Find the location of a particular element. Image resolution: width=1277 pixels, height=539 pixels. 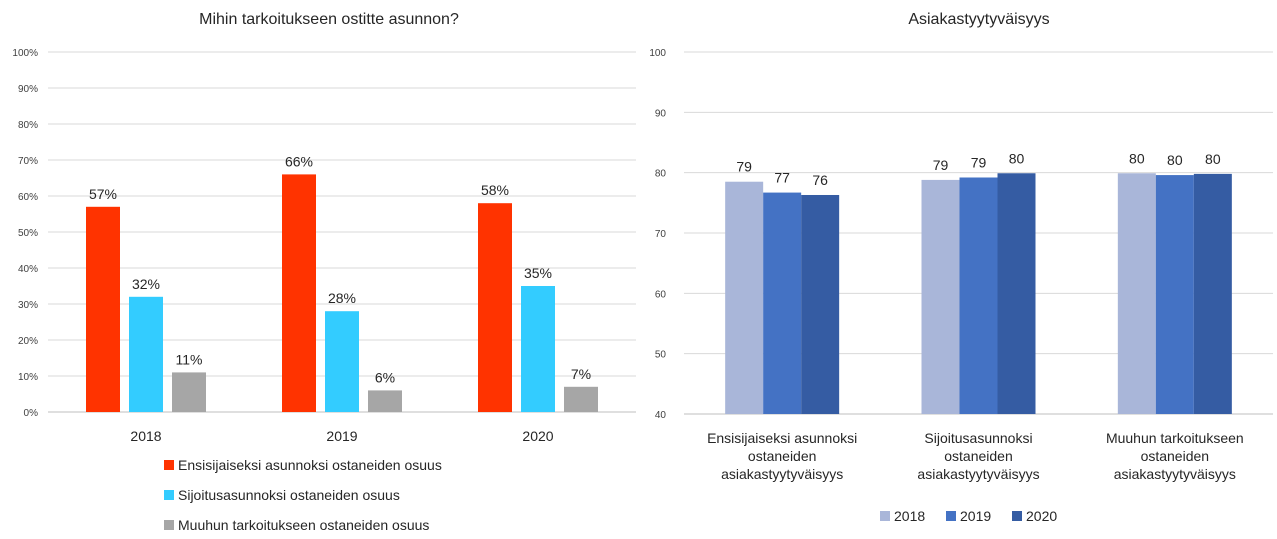

data-label: 57% is located at coordinates (103, 194).